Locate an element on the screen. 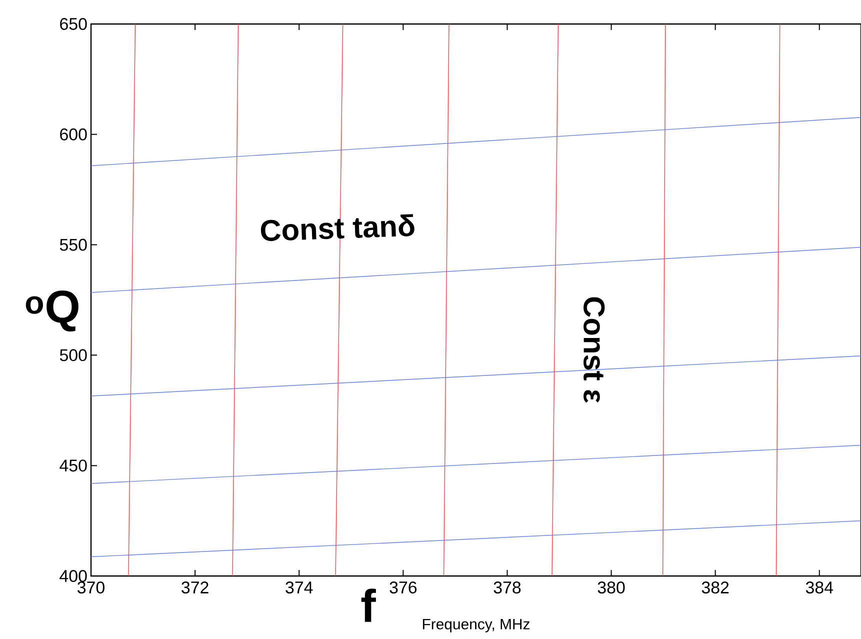  x-tick-label: 380 is located at coordinates (611, 587).